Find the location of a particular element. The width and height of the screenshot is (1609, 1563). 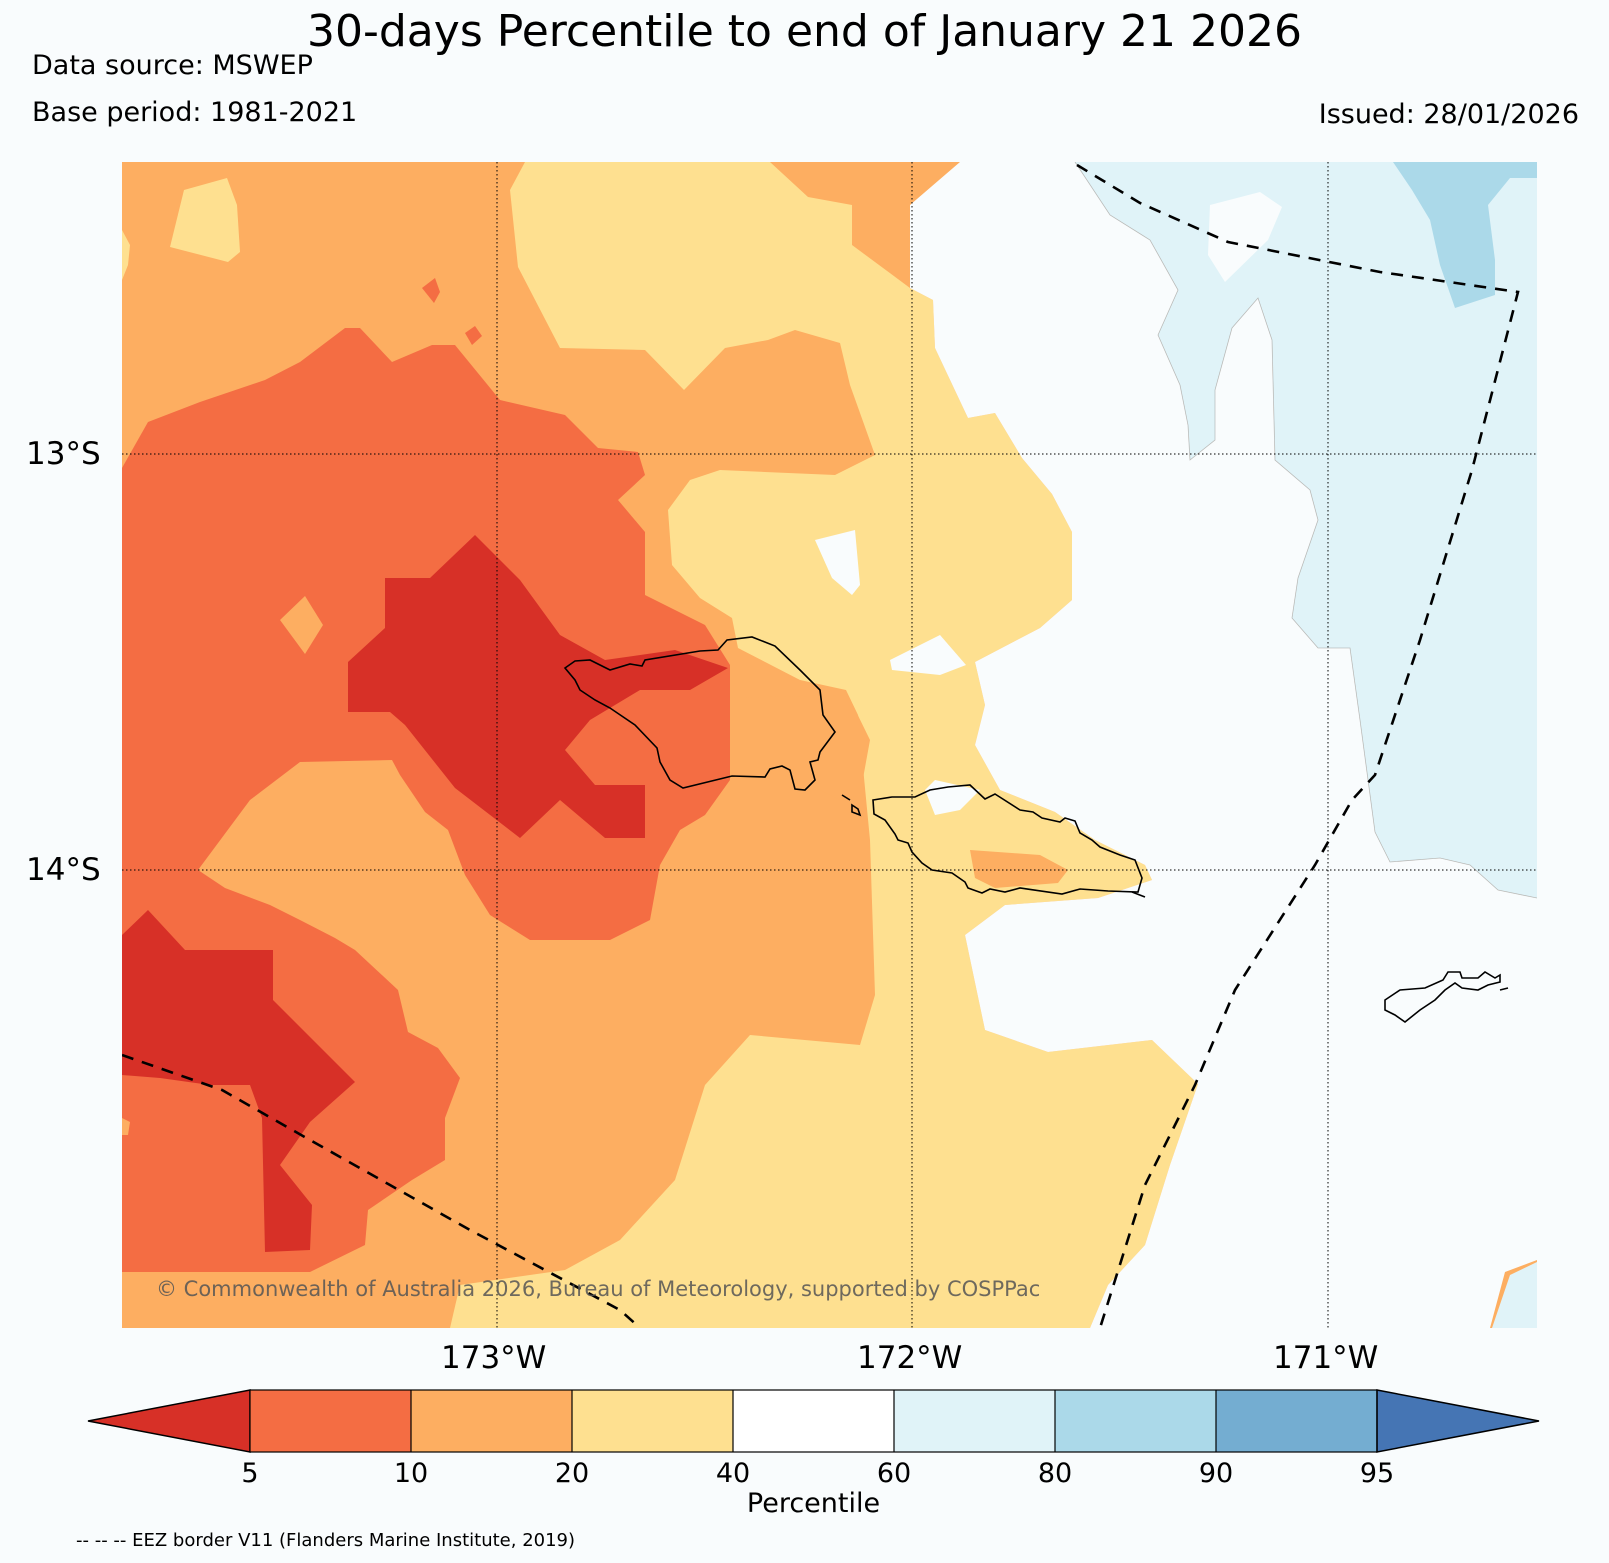

contour-0-5-central is located at coordinates (538, 686).